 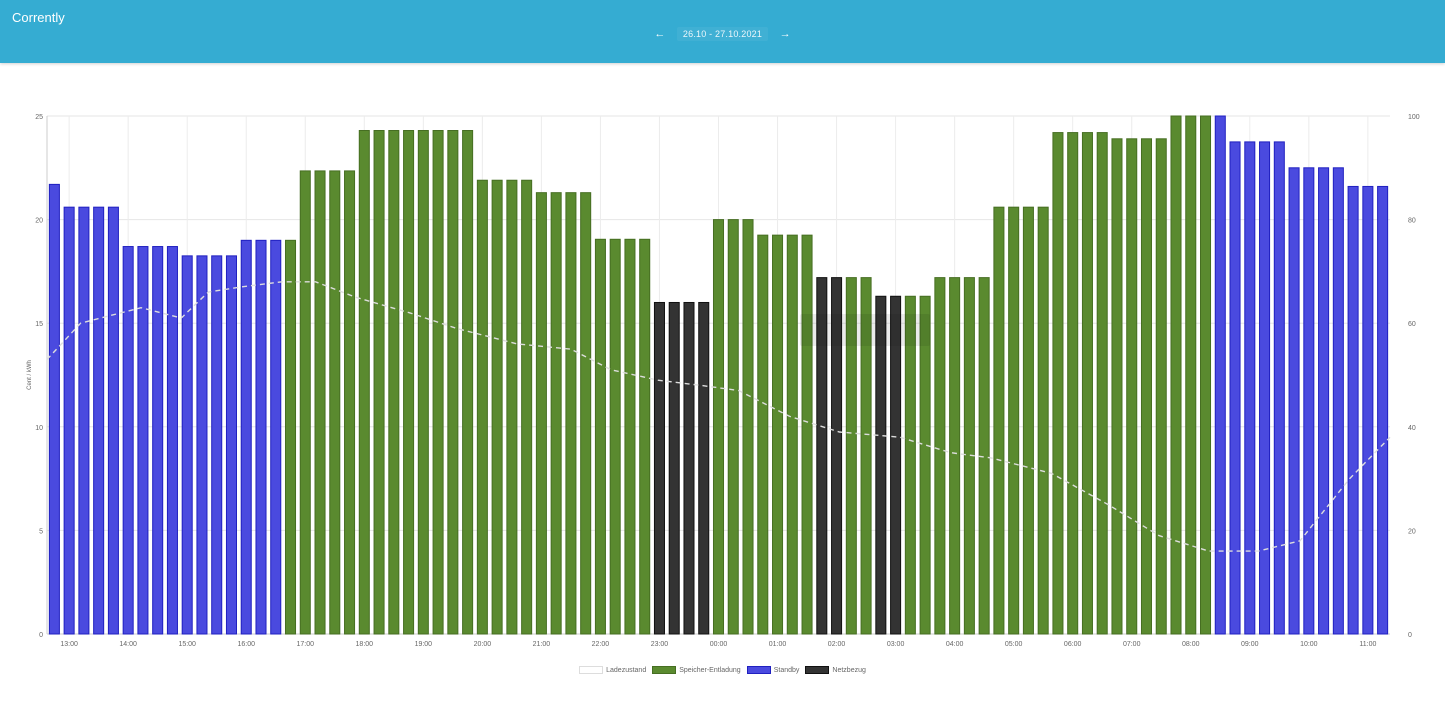 I want to click on legend-item-netzbezug: Netzbezug, so click(x=835, y=670).